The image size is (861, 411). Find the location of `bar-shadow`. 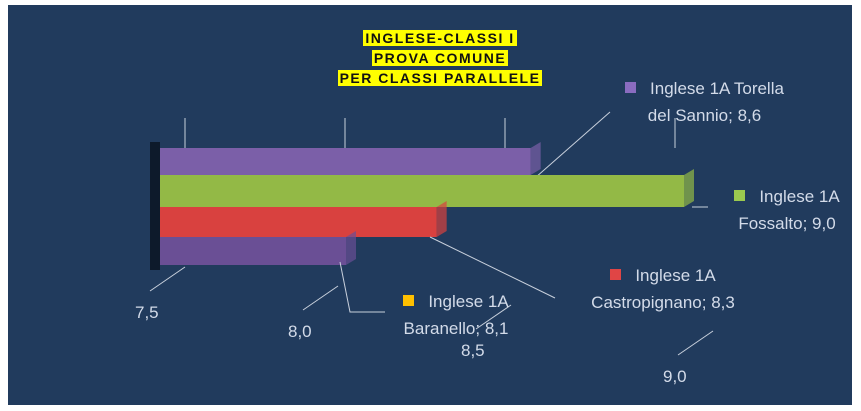

bar-shadow is located at coordinates (155, 206).